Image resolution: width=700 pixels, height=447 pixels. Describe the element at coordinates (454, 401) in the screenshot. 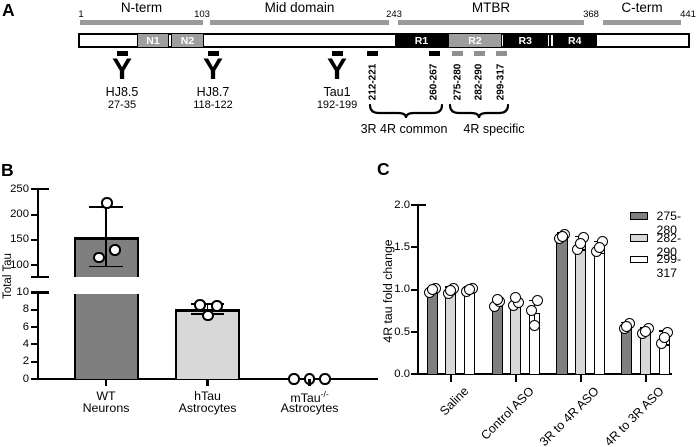

I see `x-category-label: Saline` at that location.